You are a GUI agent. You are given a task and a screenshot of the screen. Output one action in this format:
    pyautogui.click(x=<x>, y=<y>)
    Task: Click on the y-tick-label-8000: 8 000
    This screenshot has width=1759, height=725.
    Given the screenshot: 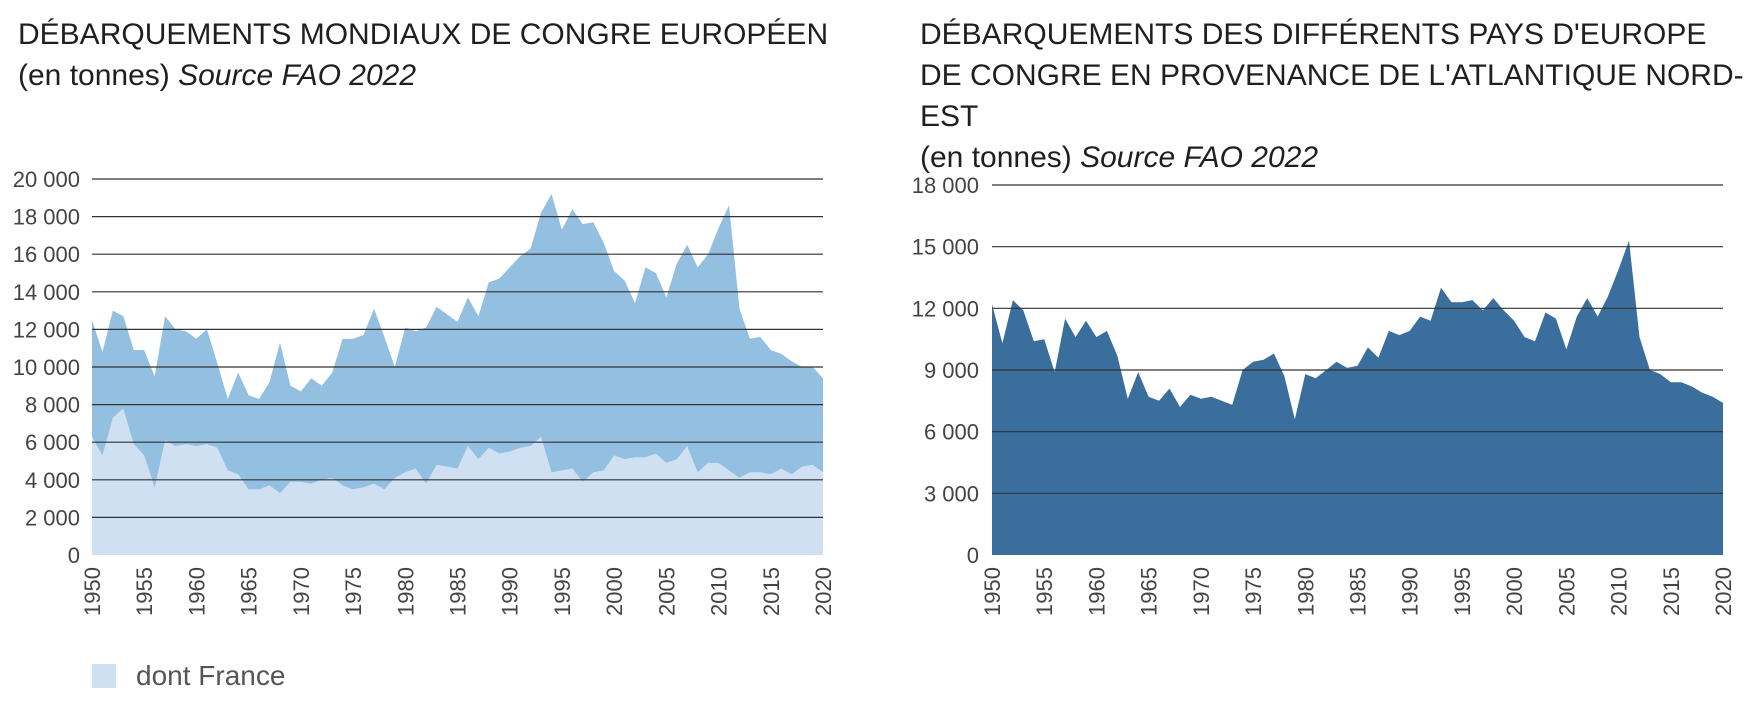 What is the action you would take?
    pyautogui.click(x=52, y=405)
    